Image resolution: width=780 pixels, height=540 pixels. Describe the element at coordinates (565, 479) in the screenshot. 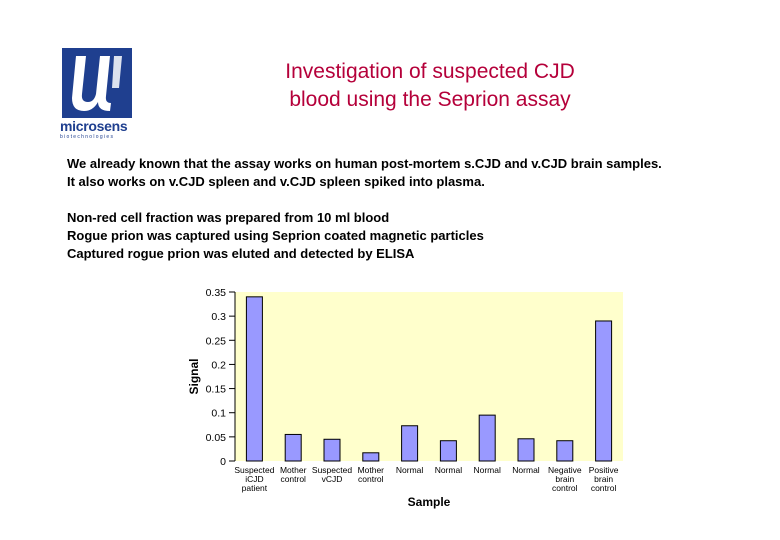

I see `x-tick-label: Negative brain control` at that location.